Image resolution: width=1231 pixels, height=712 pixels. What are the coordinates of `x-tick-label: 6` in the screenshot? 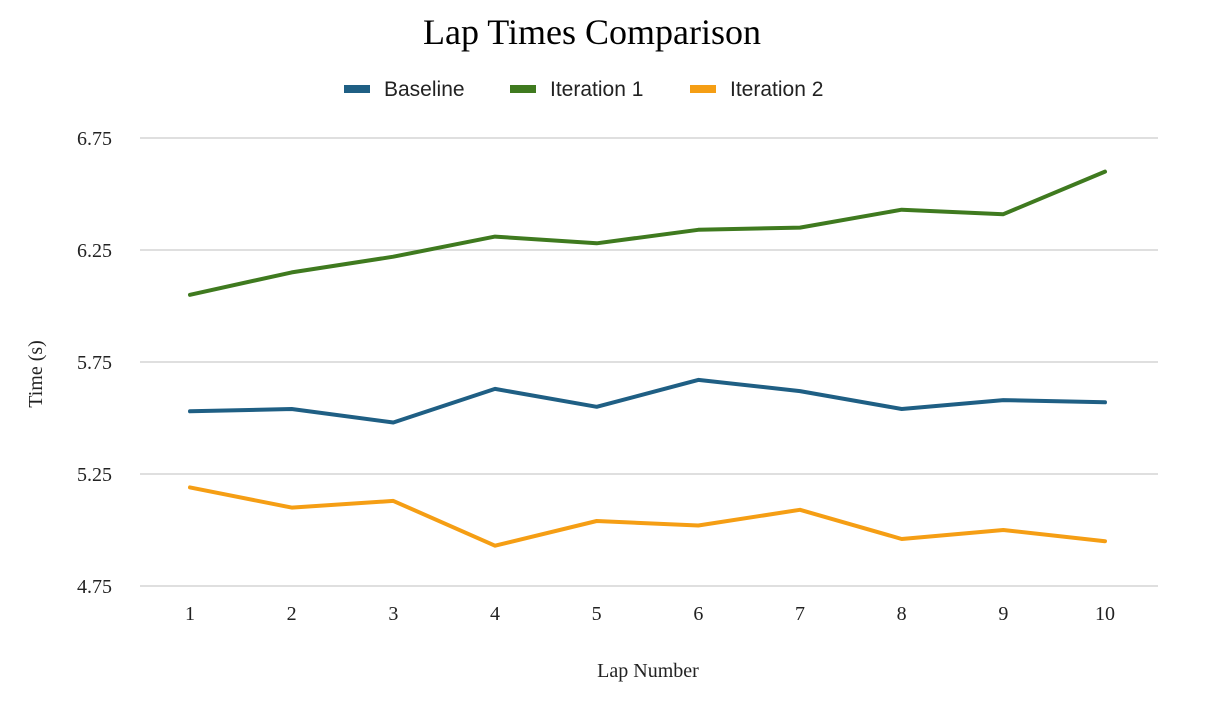 It's located at (698, 614).